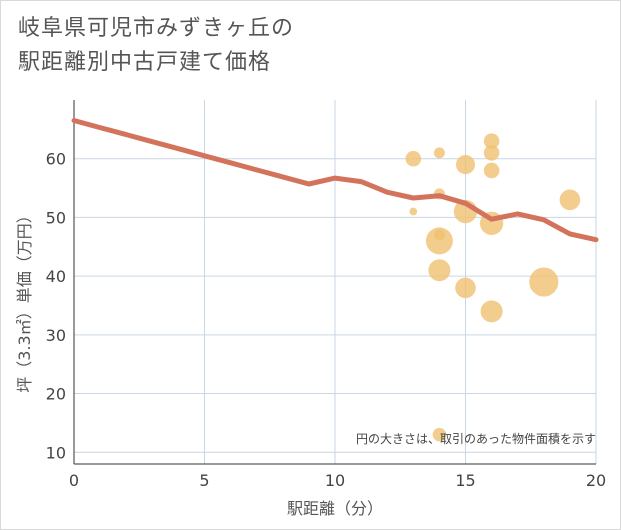 This screenshot has width=621, height=530. Describe the element at coordinates (156, 46) in the screenshot. I see `chart-title: 岐阜県可児市みずきヶ丘の 駅距離別中古戸建て価格` at that location.